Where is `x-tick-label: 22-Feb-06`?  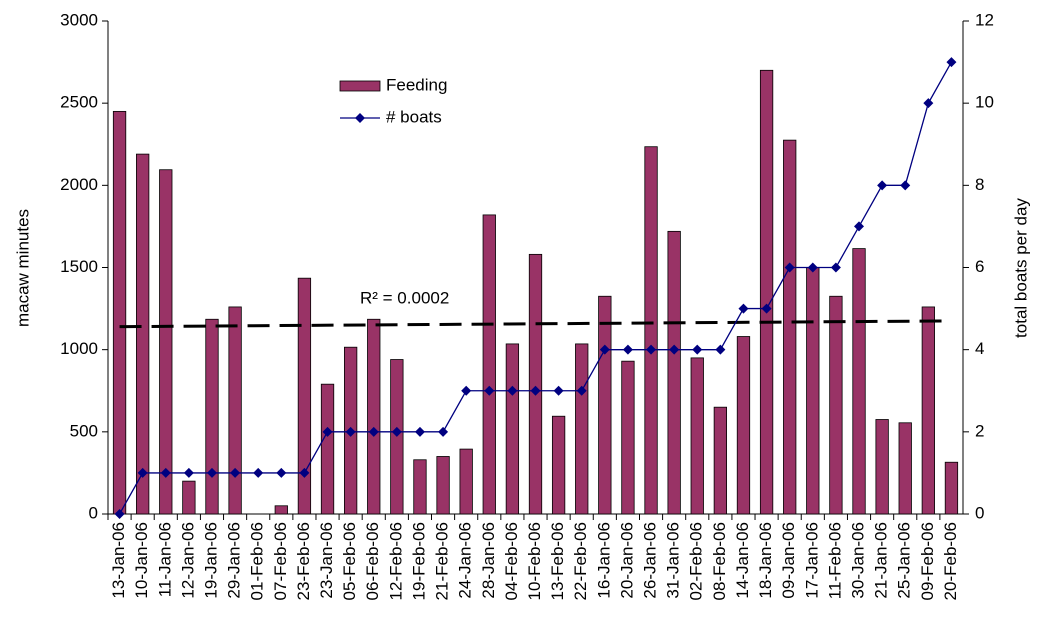
x-tick-label: 22-Feb-06 is located at coordinates (580, 561).